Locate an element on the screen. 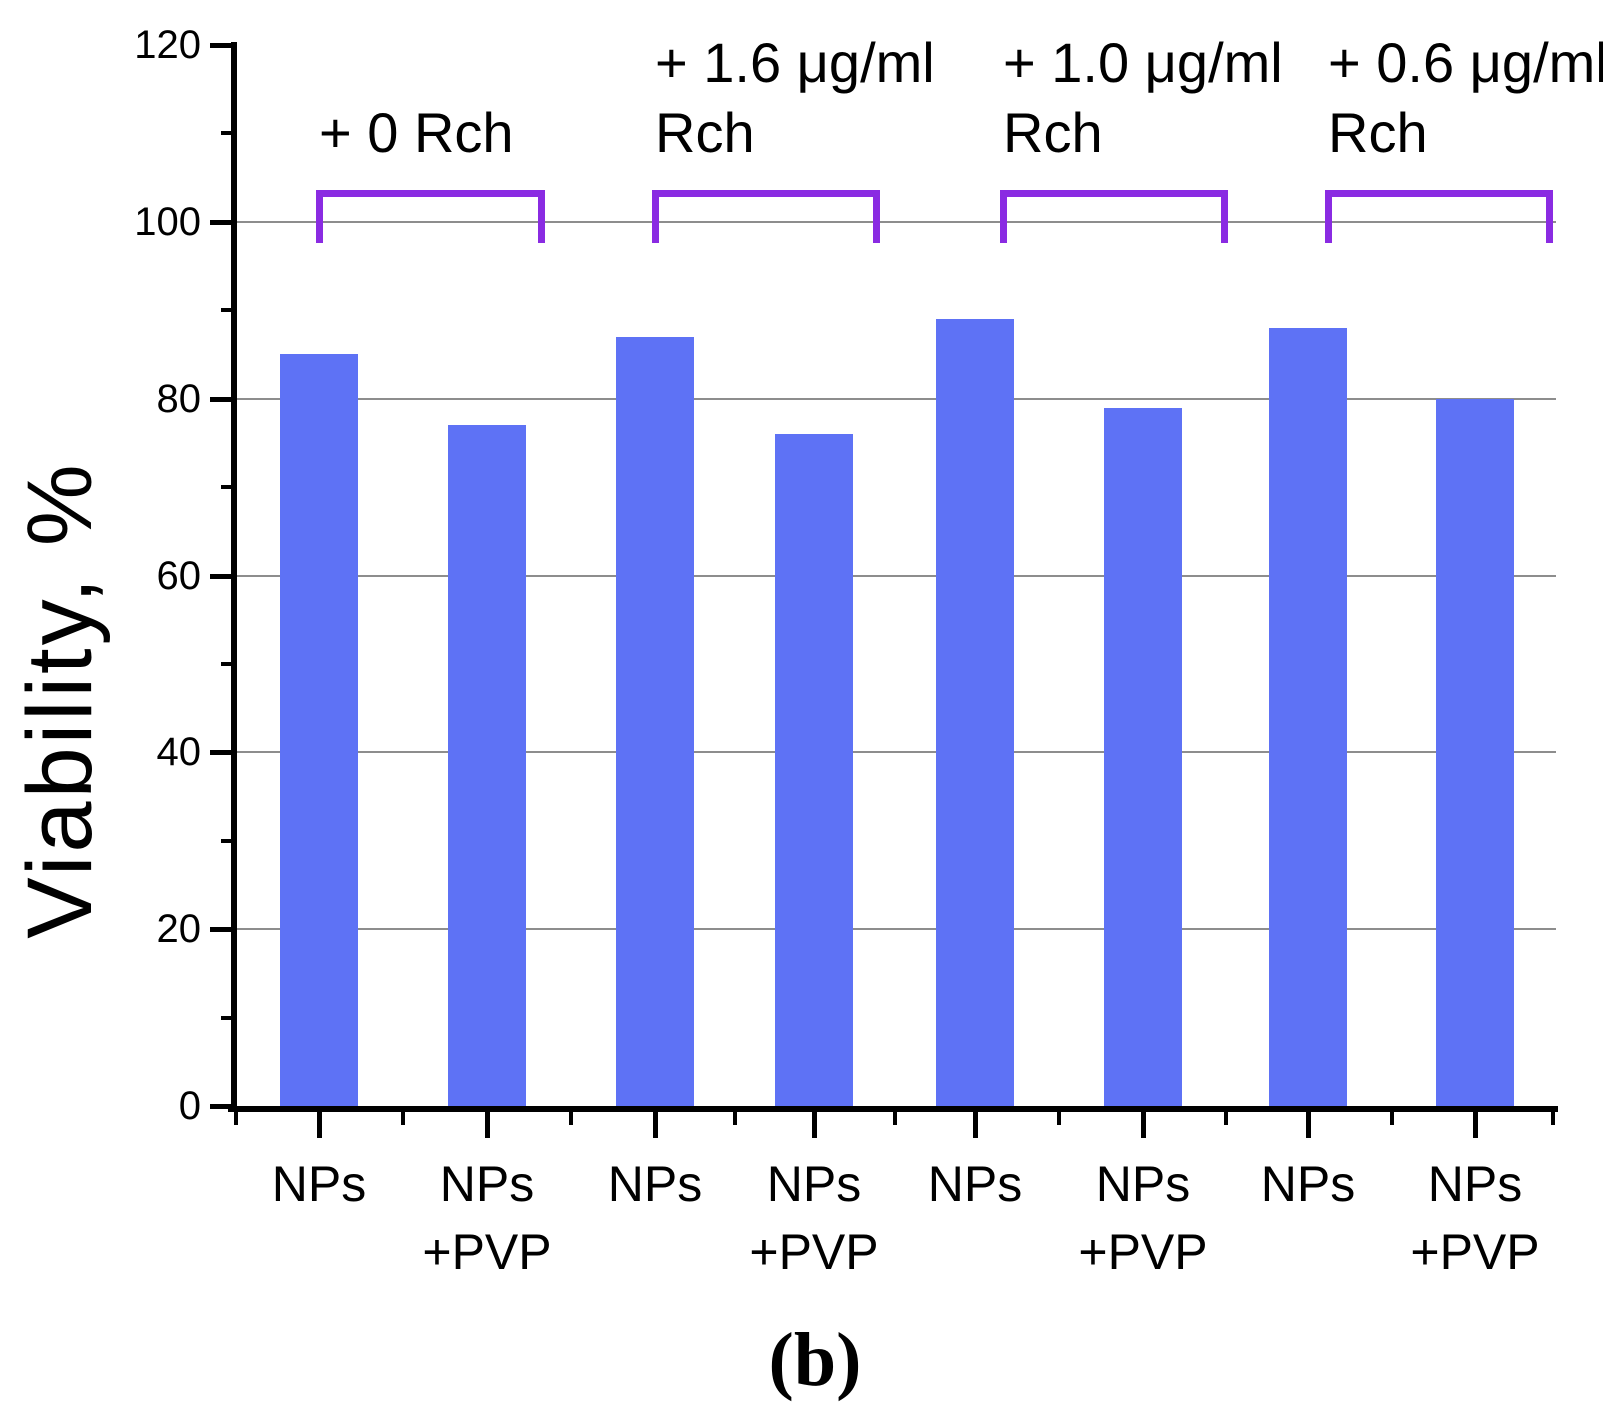 Image resolution: width=1603 pixels, height=1419 pixels. y-axis-tick-label-60: 60 is located at coordinates (179, 575).